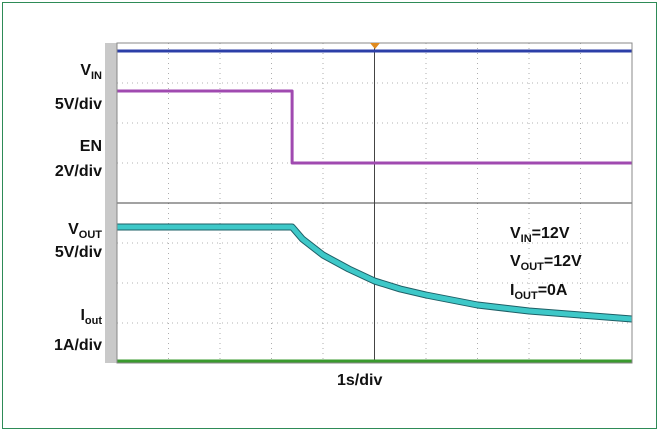 This screenshot has height=433, width=661. I want to click on condition-vout-sub: OUT, so click(532, 267).